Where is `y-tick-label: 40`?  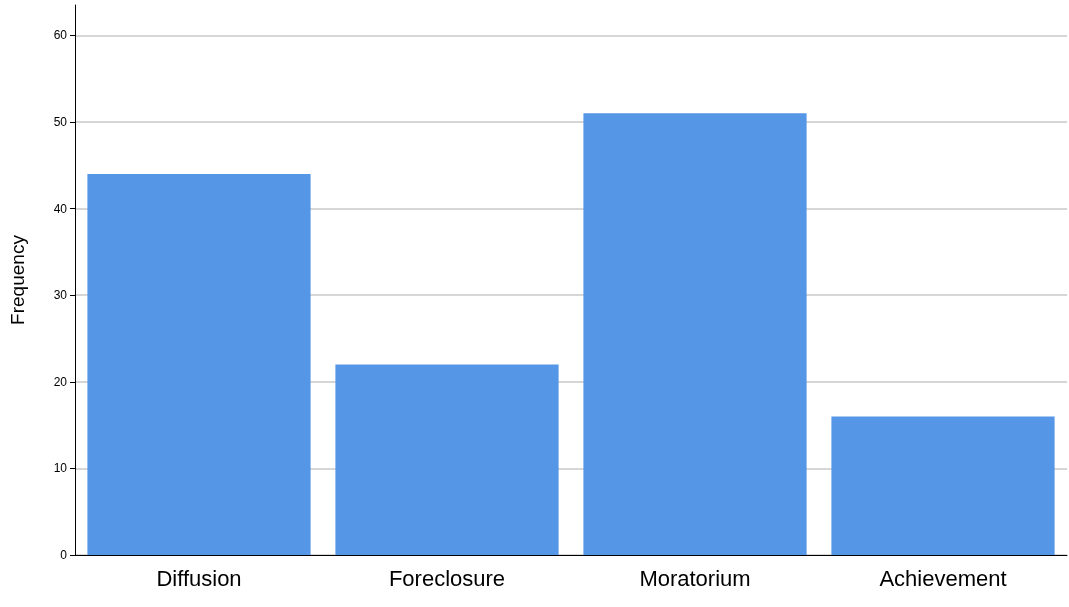
y-tick-label: 40 is located at coordinates (60, 208).